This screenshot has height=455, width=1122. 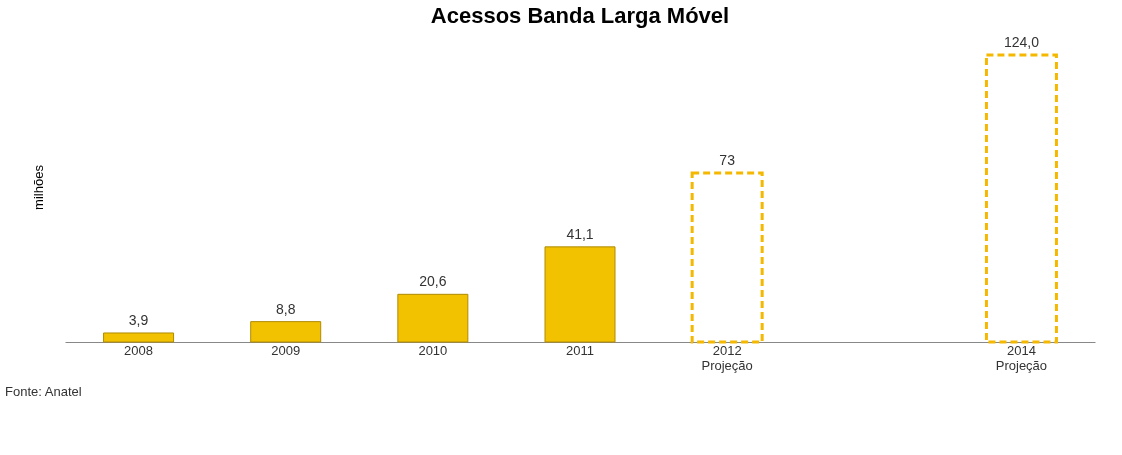 What do you see at coordinates (1021, 41) in the screenshot?
I see `data-label: 124,0` at bounding box center [1021, 41].